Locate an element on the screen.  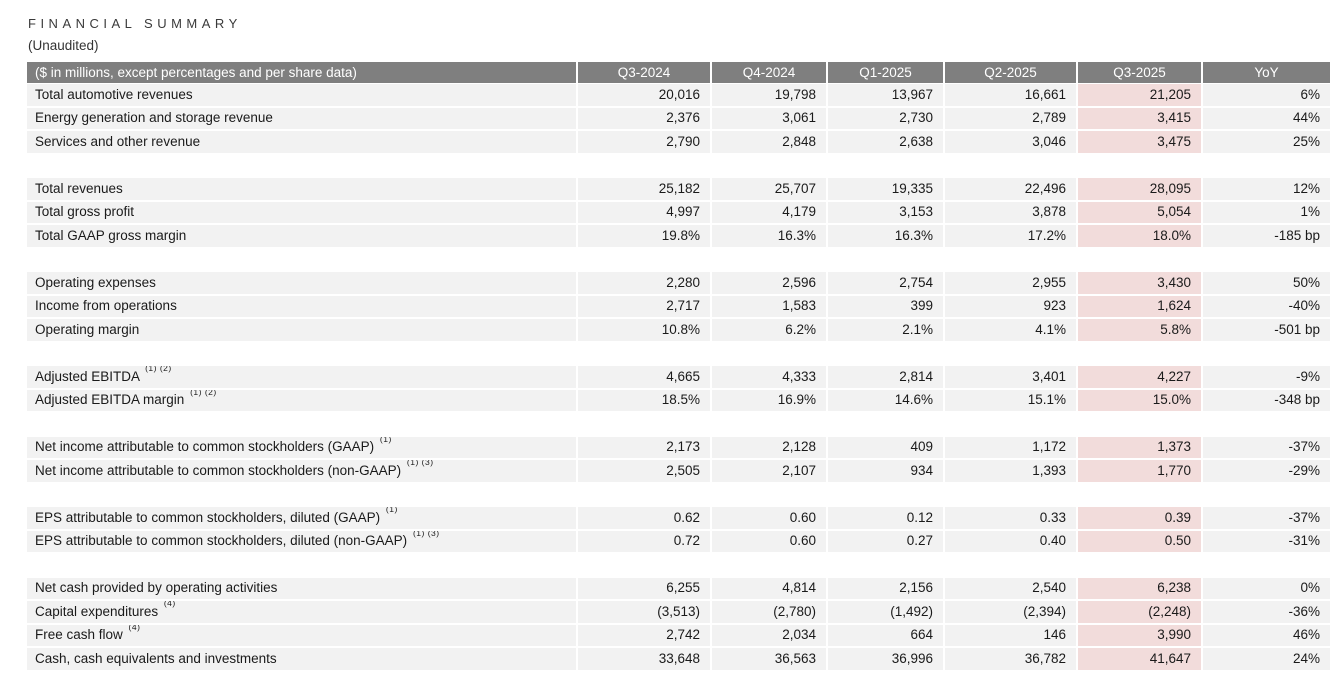
value-cell: 16,661 is located at coordinates (1011, 96).